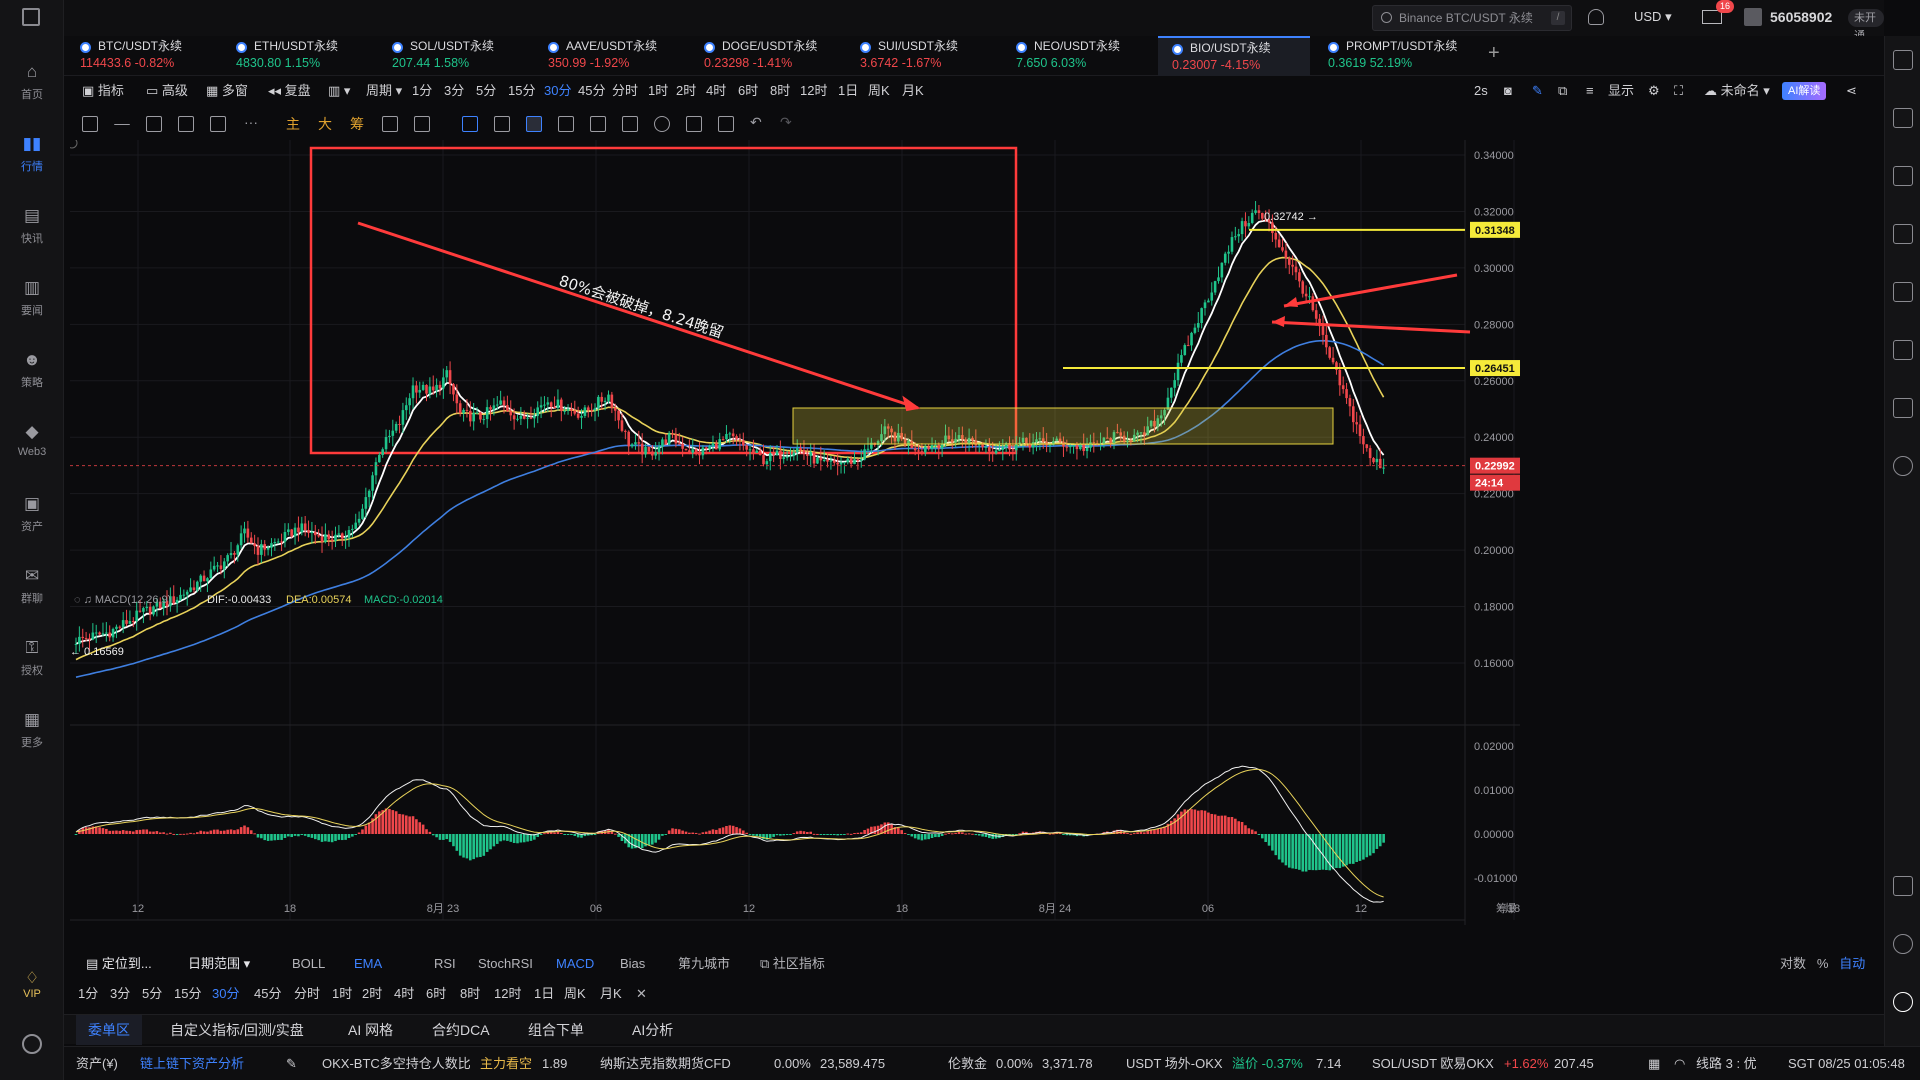  I want to click on ticker-tab: BTC/USDT永续 114433.6 -0.82%, so click(142, 56).